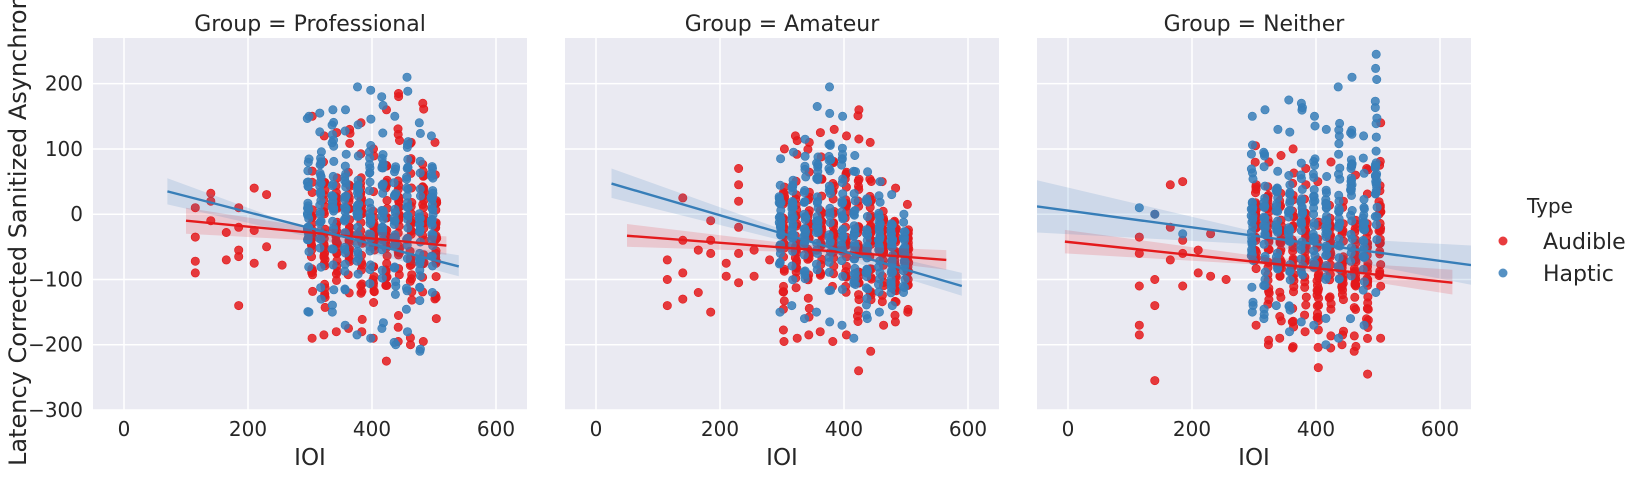 This screenshot has height=477, width=1630. Describe the element at coordinates (842, 212) in the screenshot. I see `series-points-haptic` at that location.